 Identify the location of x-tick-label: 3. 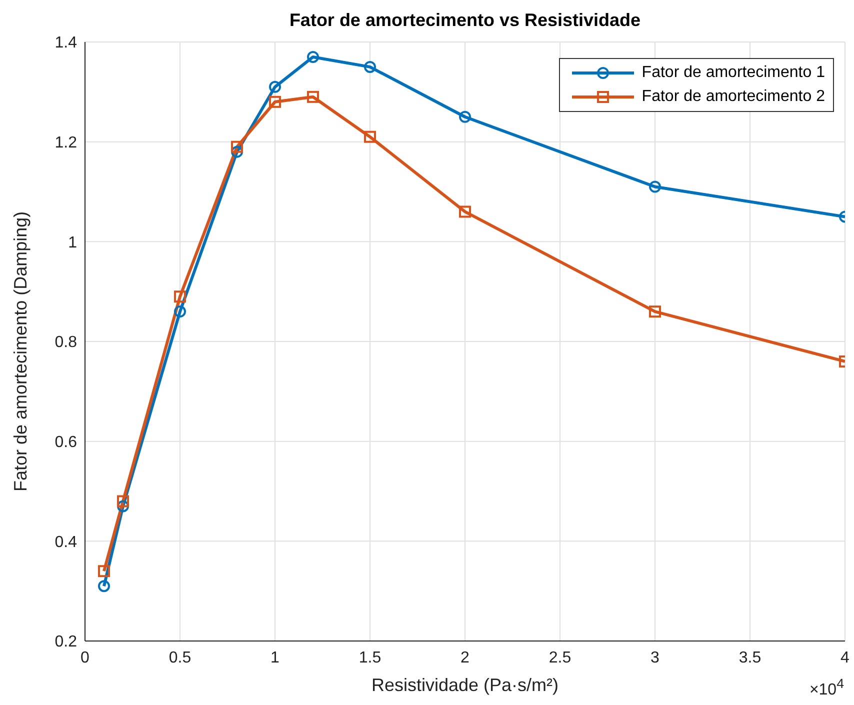
(655, 657).